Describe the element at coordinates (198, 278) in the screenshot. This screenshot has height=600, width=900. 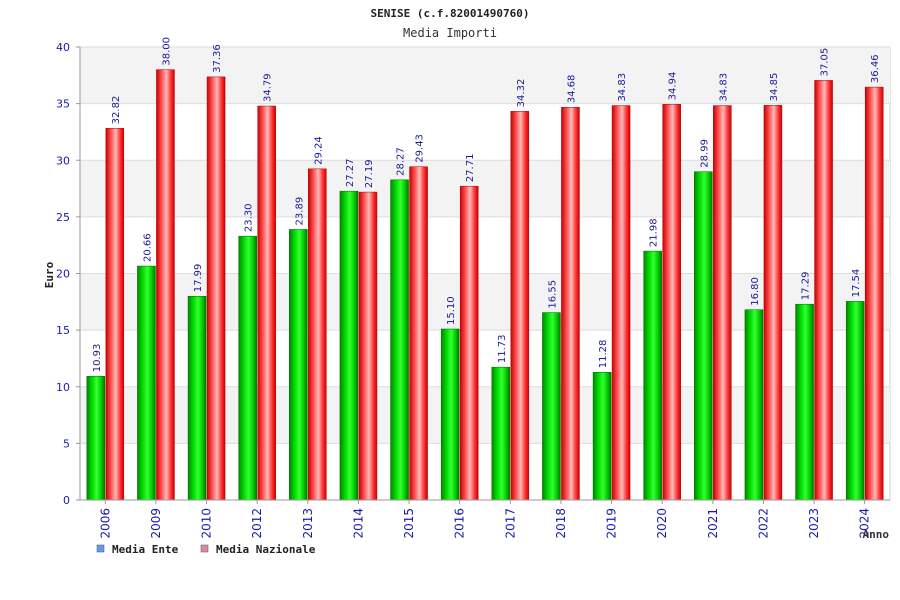
I see `data-label: 17.99` at that location.